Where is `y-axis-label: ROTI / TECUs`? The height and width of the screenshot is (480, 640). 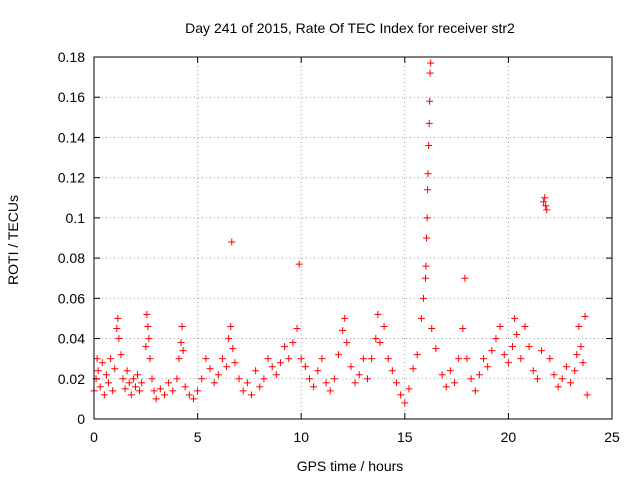
y-axis-label: ROTI / TECUs is located at coordinates (13, 240).